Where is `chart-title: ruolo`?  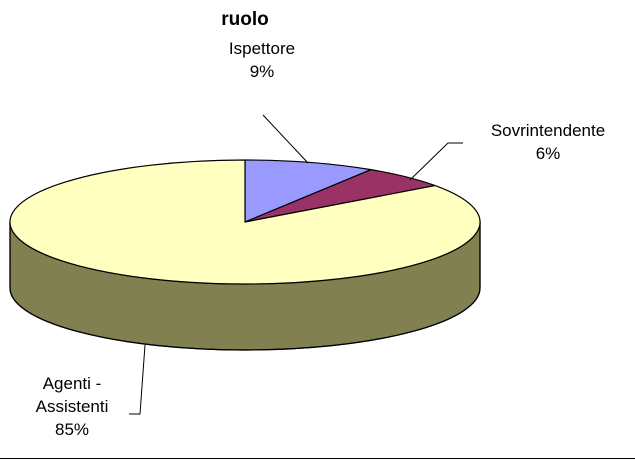 chart-title: ruolo is located at coordinates (245, 19).